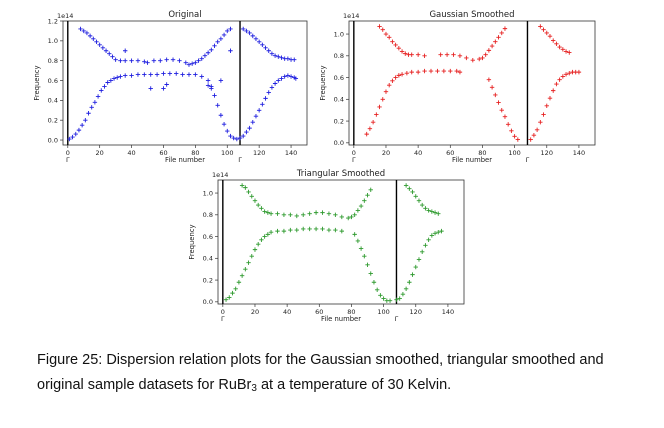 This screenshot has height=428, width=664. What do you see at coordinates (482, 153) in the screenshot?
I see `x-tick-label: 80` at bounding box center [482, 153].